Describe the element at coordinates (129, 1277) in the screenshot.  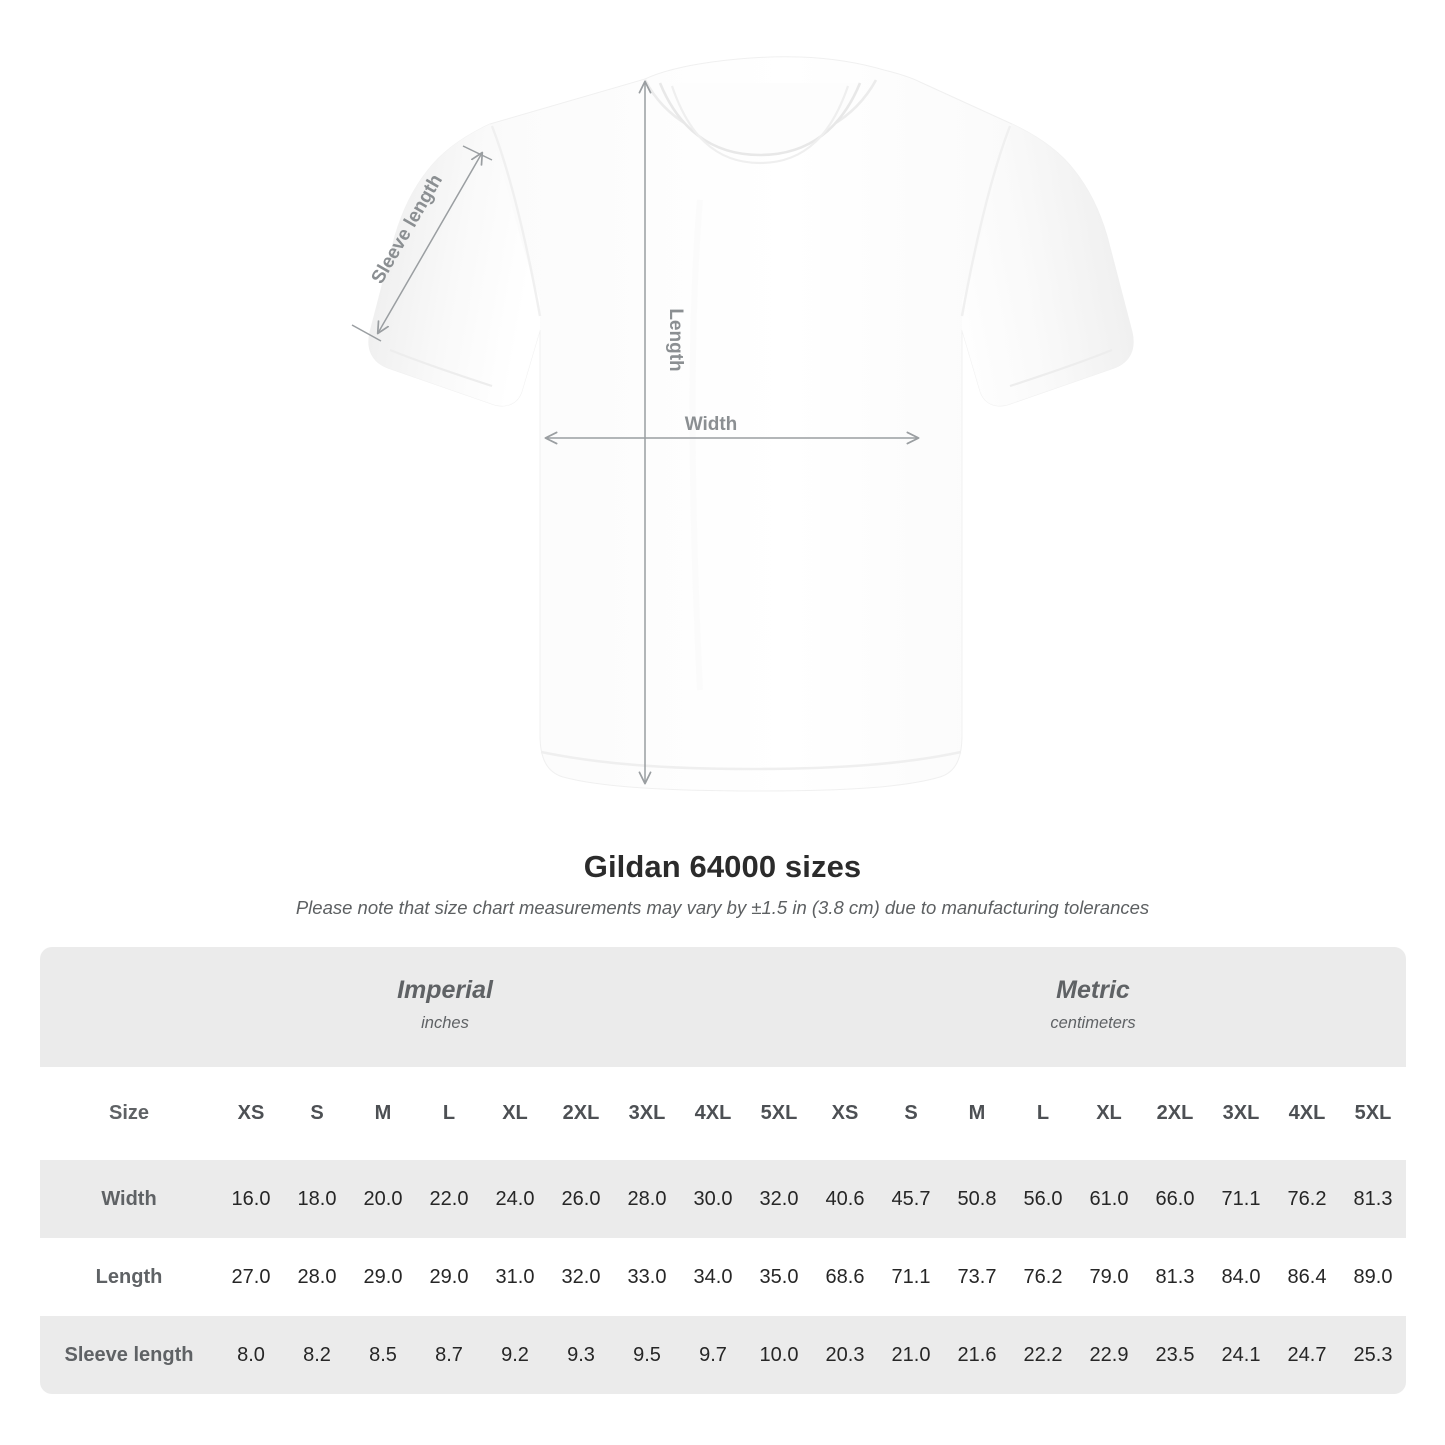
I see `row-label-length: Length` at that location.